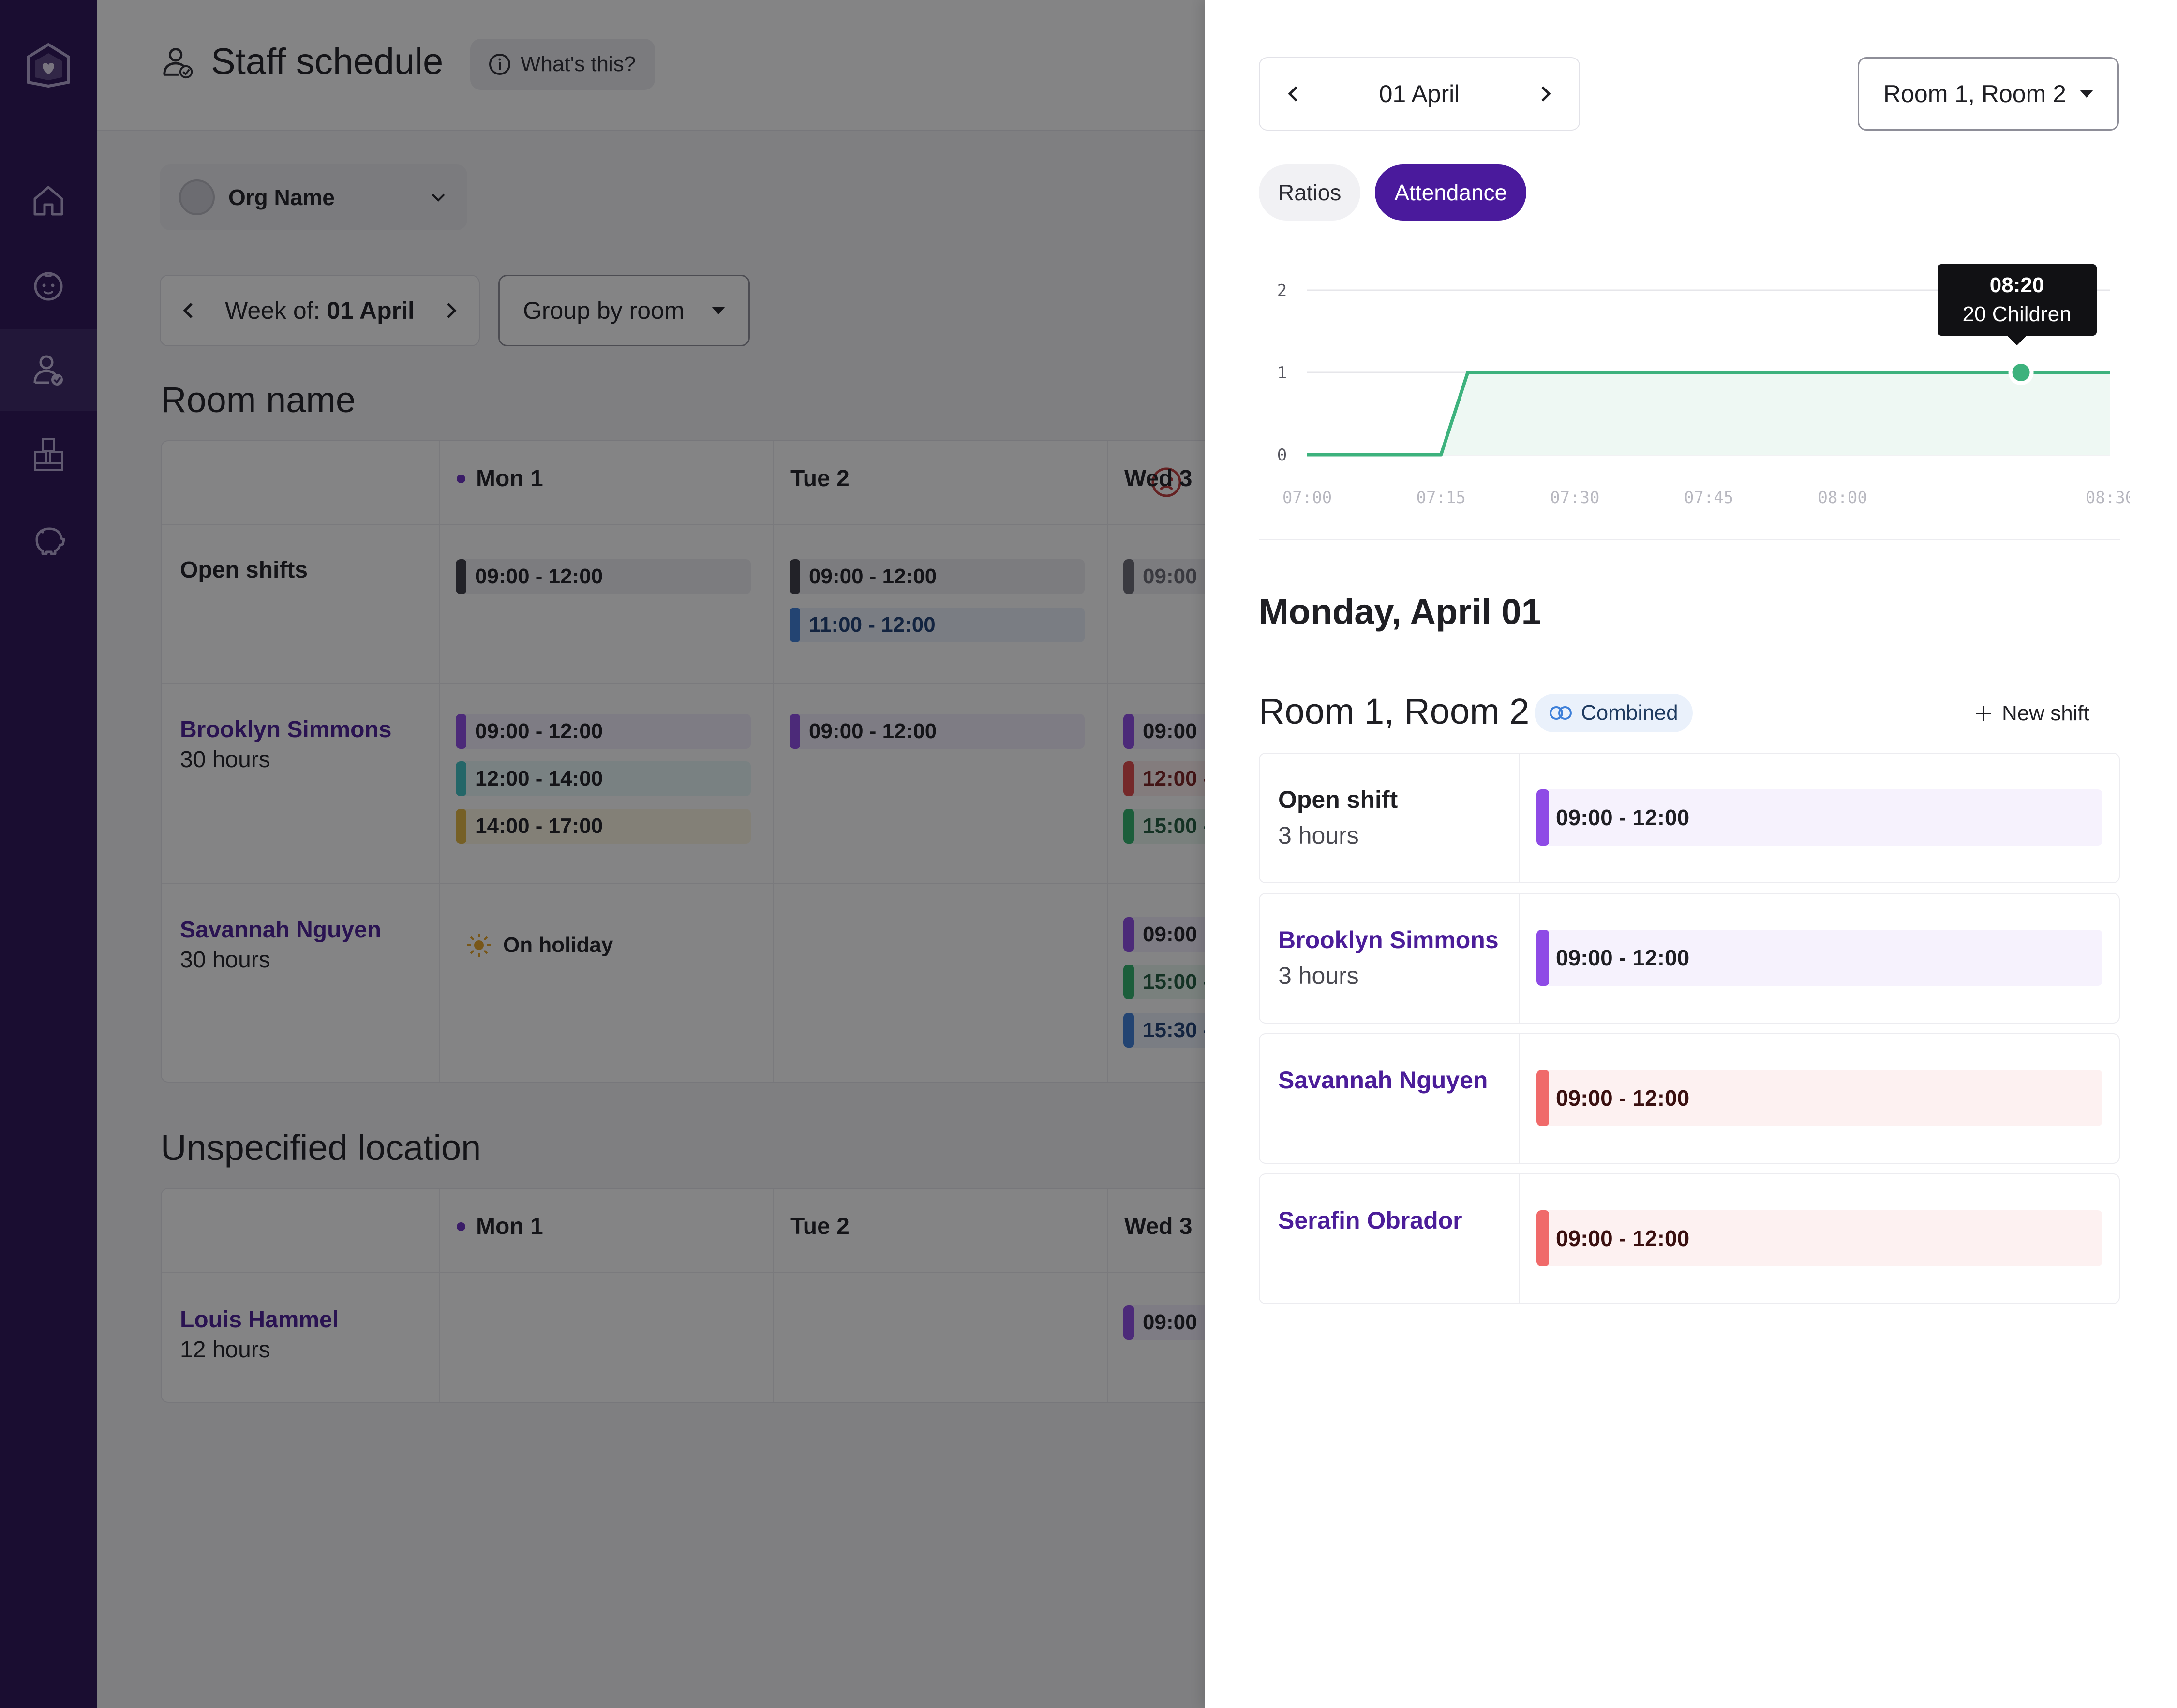  I want to click on divider, so click(1689, 539).